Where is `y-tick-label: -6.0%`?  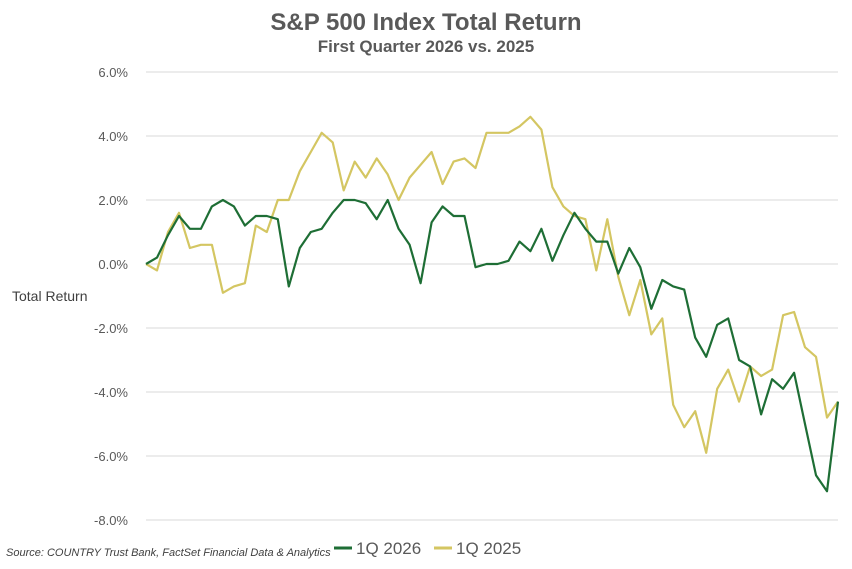 y-tick-label: -6.0% is located at coordinates (111, 456).